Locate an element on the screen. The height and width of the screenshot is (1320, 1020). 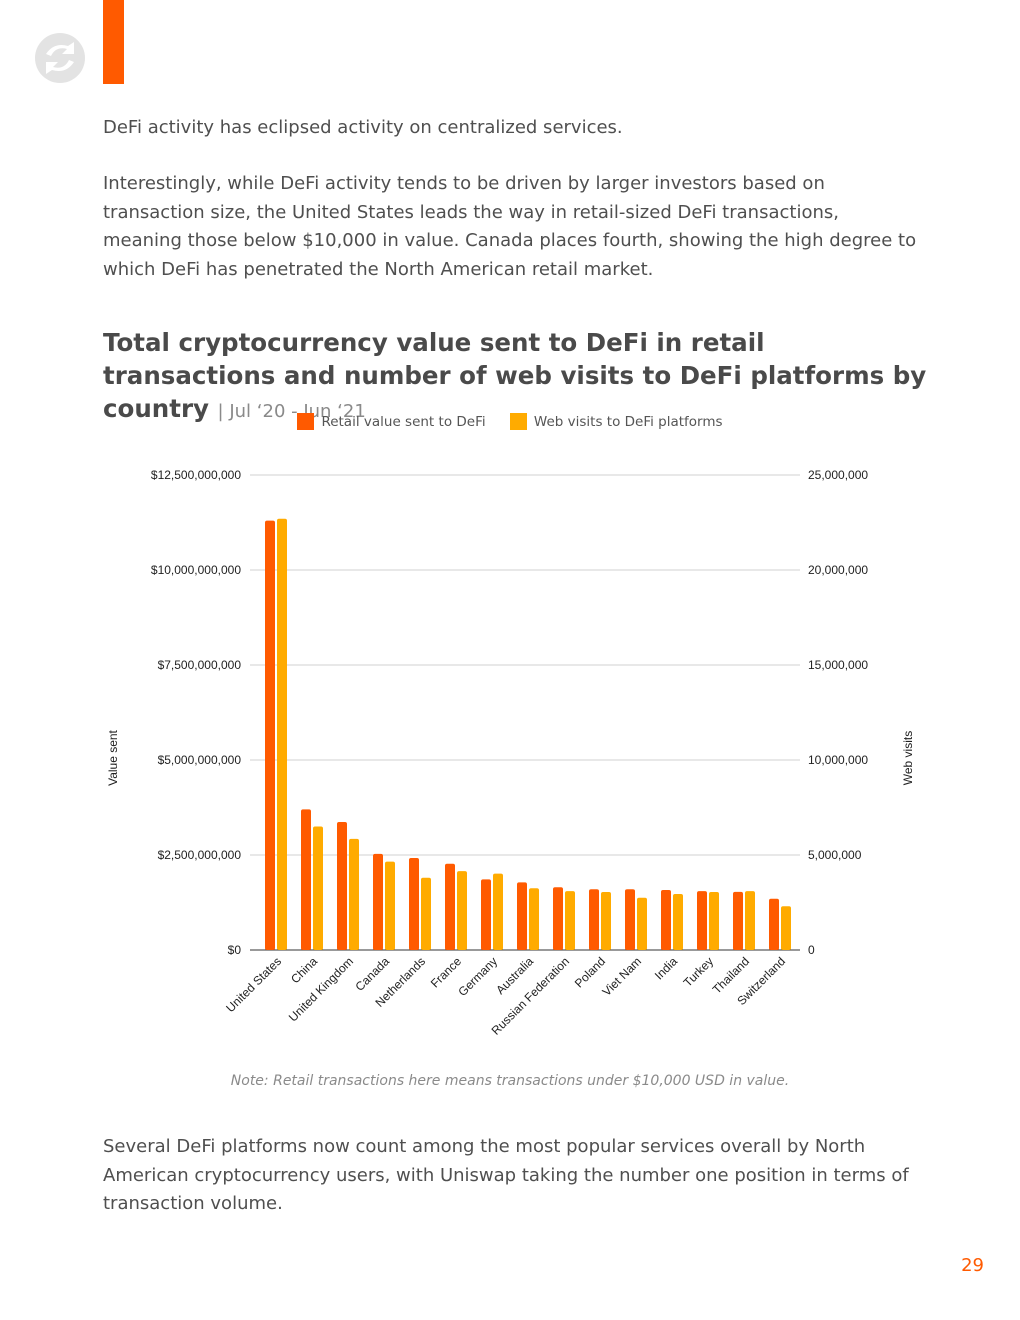
legend-label-retail: Retail value sent to DeFi is located at coordinates (403, 421).